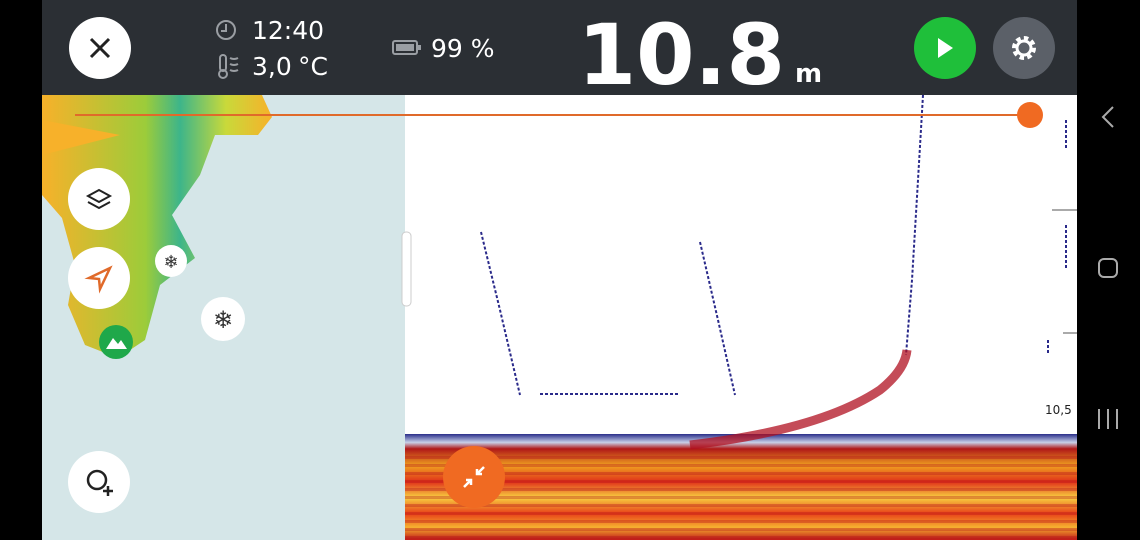 The width and height of the screenshot is (1140, 540). I want to click on settings-button, so click(1024, 48).